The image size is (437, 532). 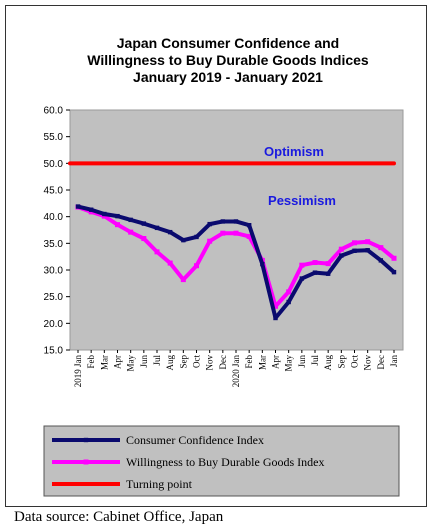 I want to click on y-tick-label: 55.0, so click(x=54, y=137).